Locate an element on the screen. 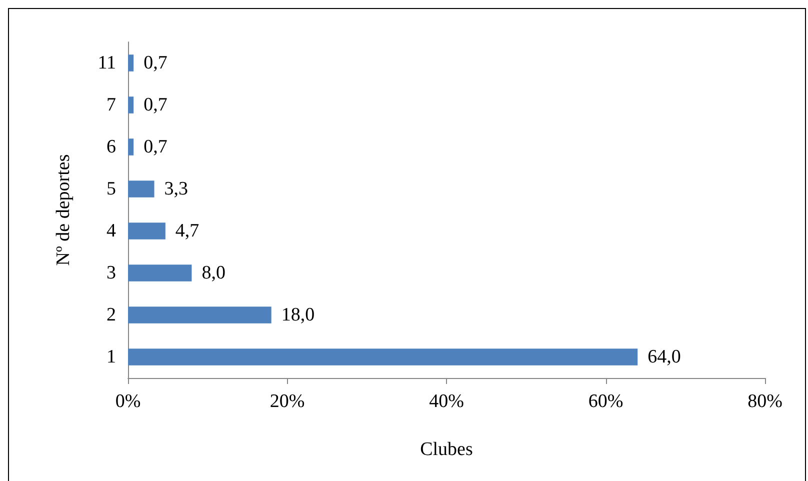 This screenshot has width=808, height=481. y-tick-label: 7 is located at coordinates (111, 105).